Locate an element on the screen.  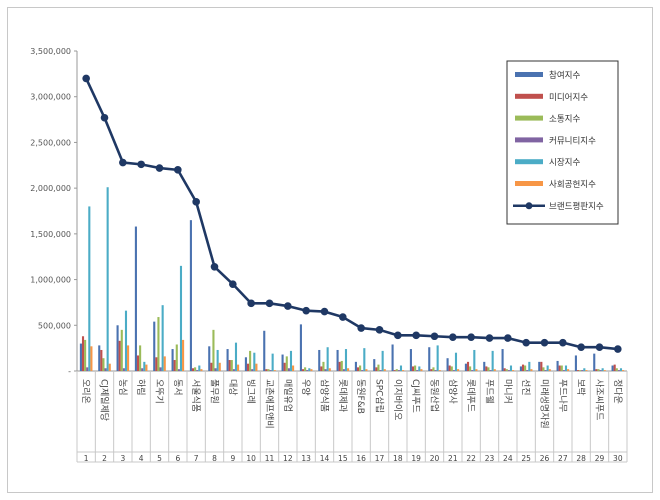
bar-미디어지수-빙그레 is located at coordinates (248, 367).